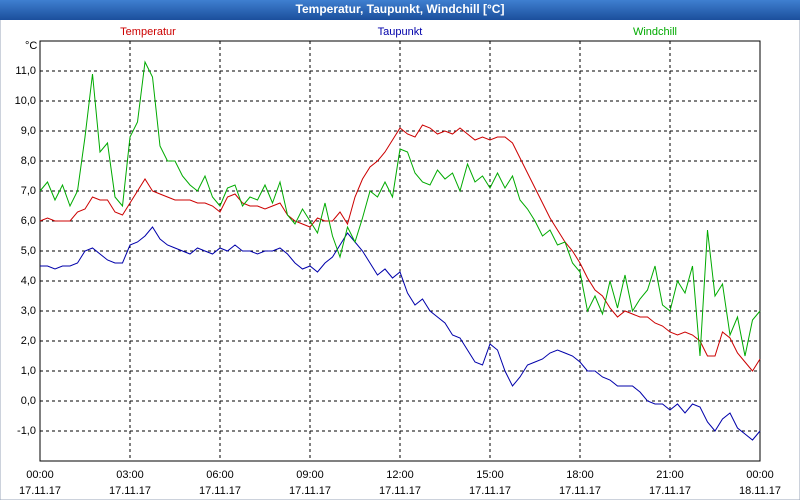 The image size is (800, 500). What do you see at coordinates (148, 32) in the screenshot?
I see `legend-entry: Temperatur` at bounding box center [148, 32].